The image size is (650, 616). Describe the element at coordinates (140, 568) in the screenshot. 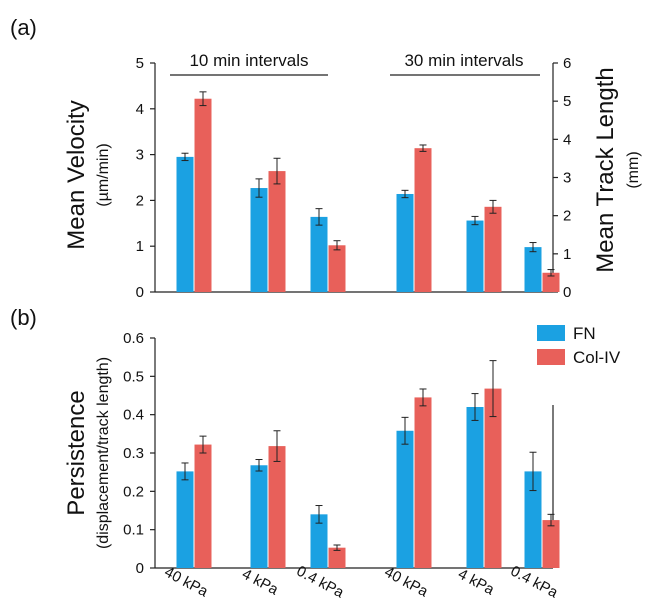

I see `y-tick-label-b: 0` at that location.